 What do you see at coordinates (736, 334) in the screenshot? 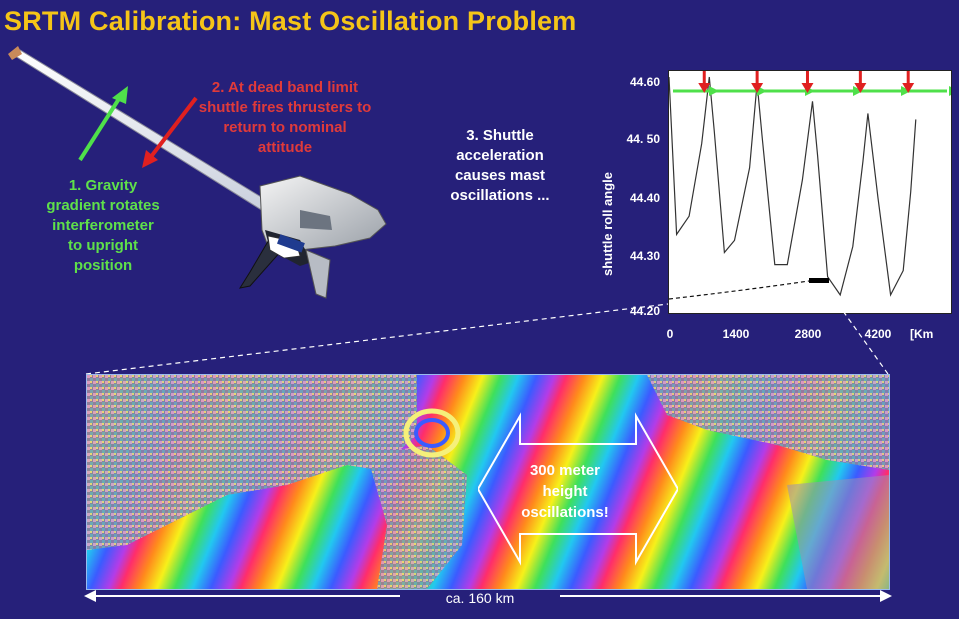
I see `x-tick-label: 1400` at bounding box center [736, 334].